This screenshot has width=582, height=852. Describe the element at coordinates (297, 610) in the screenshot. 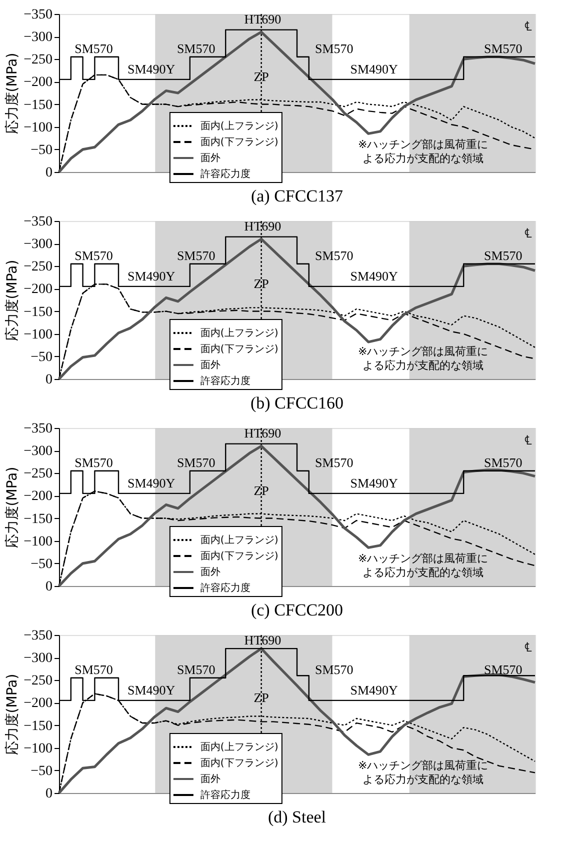

I see `text: (c) CFCC200` at that location.